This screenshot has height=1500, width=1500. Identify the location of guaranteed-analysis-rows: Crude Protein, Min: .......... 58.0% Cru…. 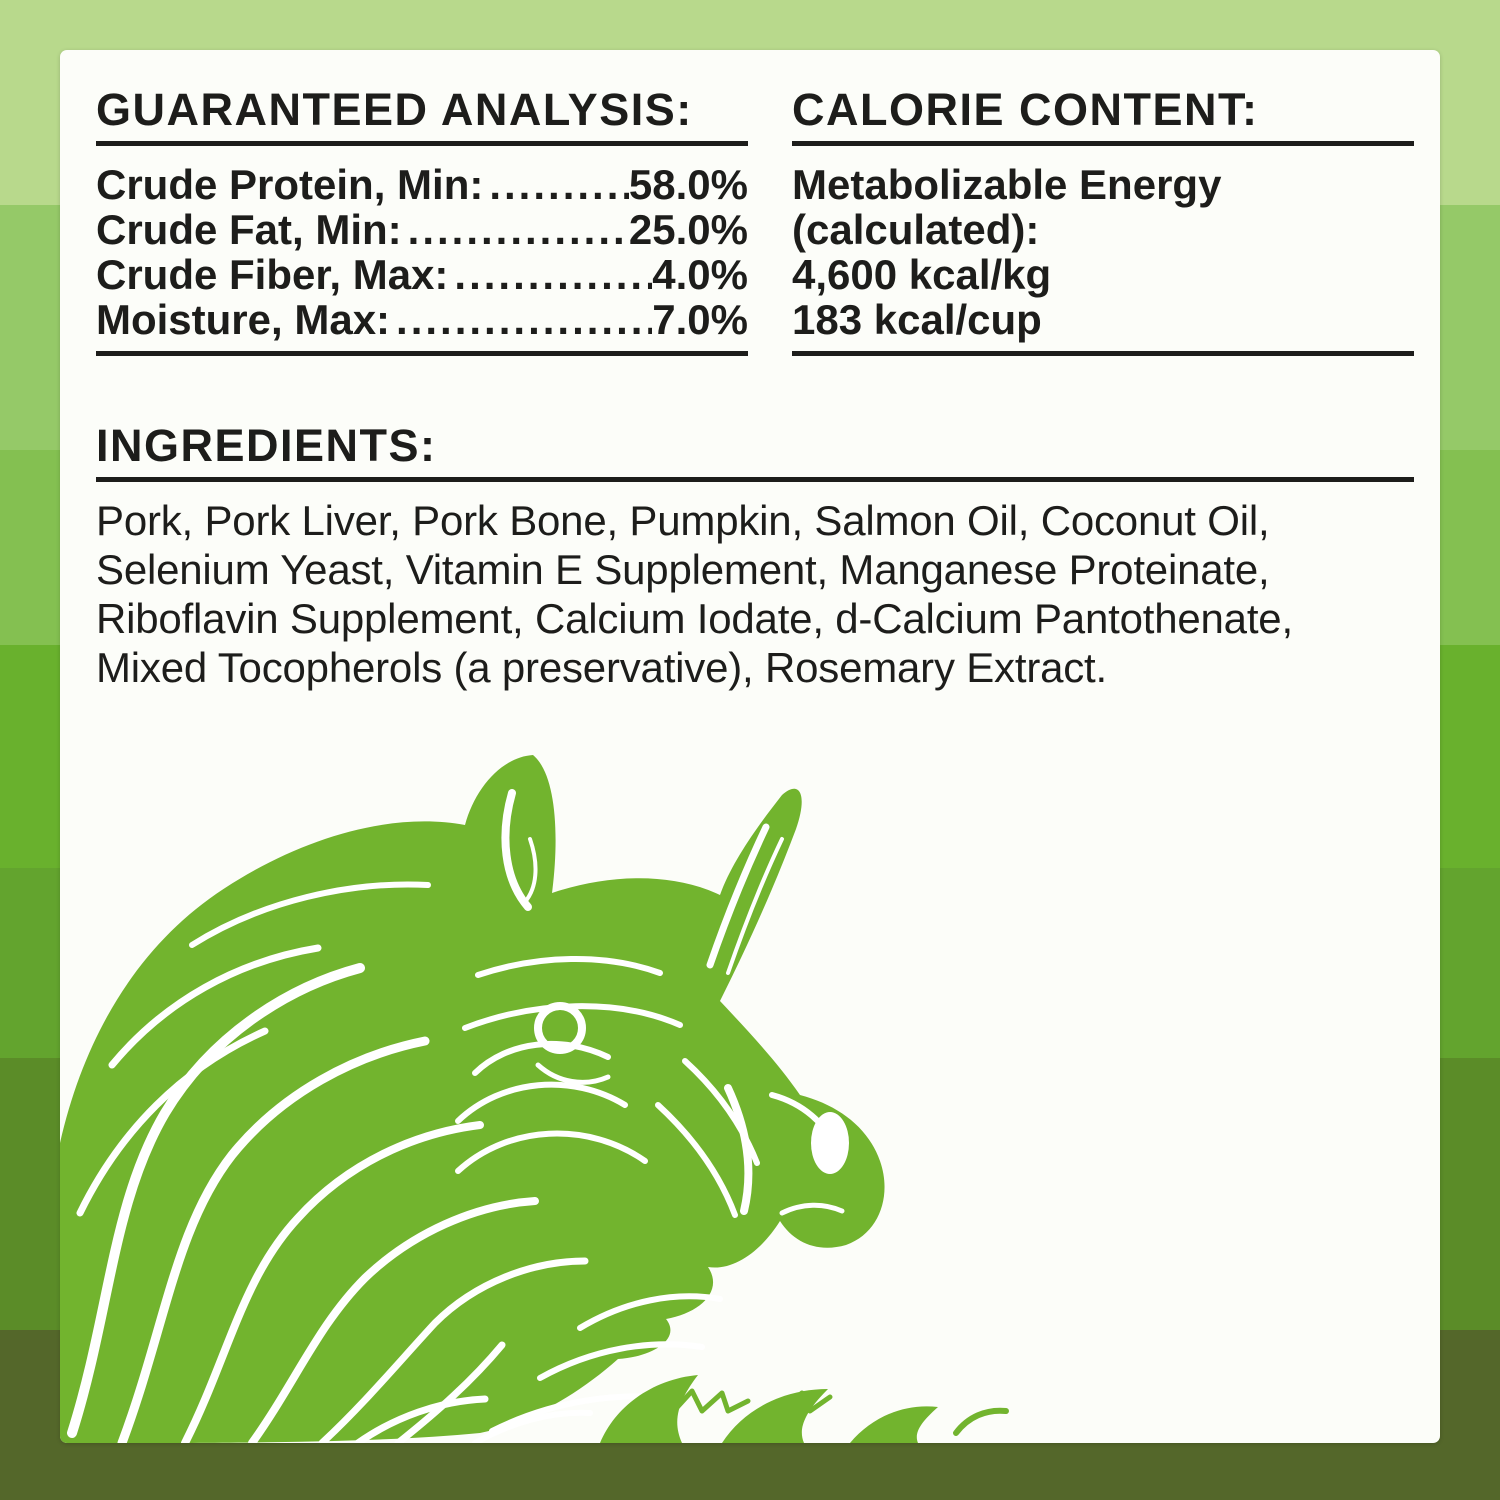
(422, 252).